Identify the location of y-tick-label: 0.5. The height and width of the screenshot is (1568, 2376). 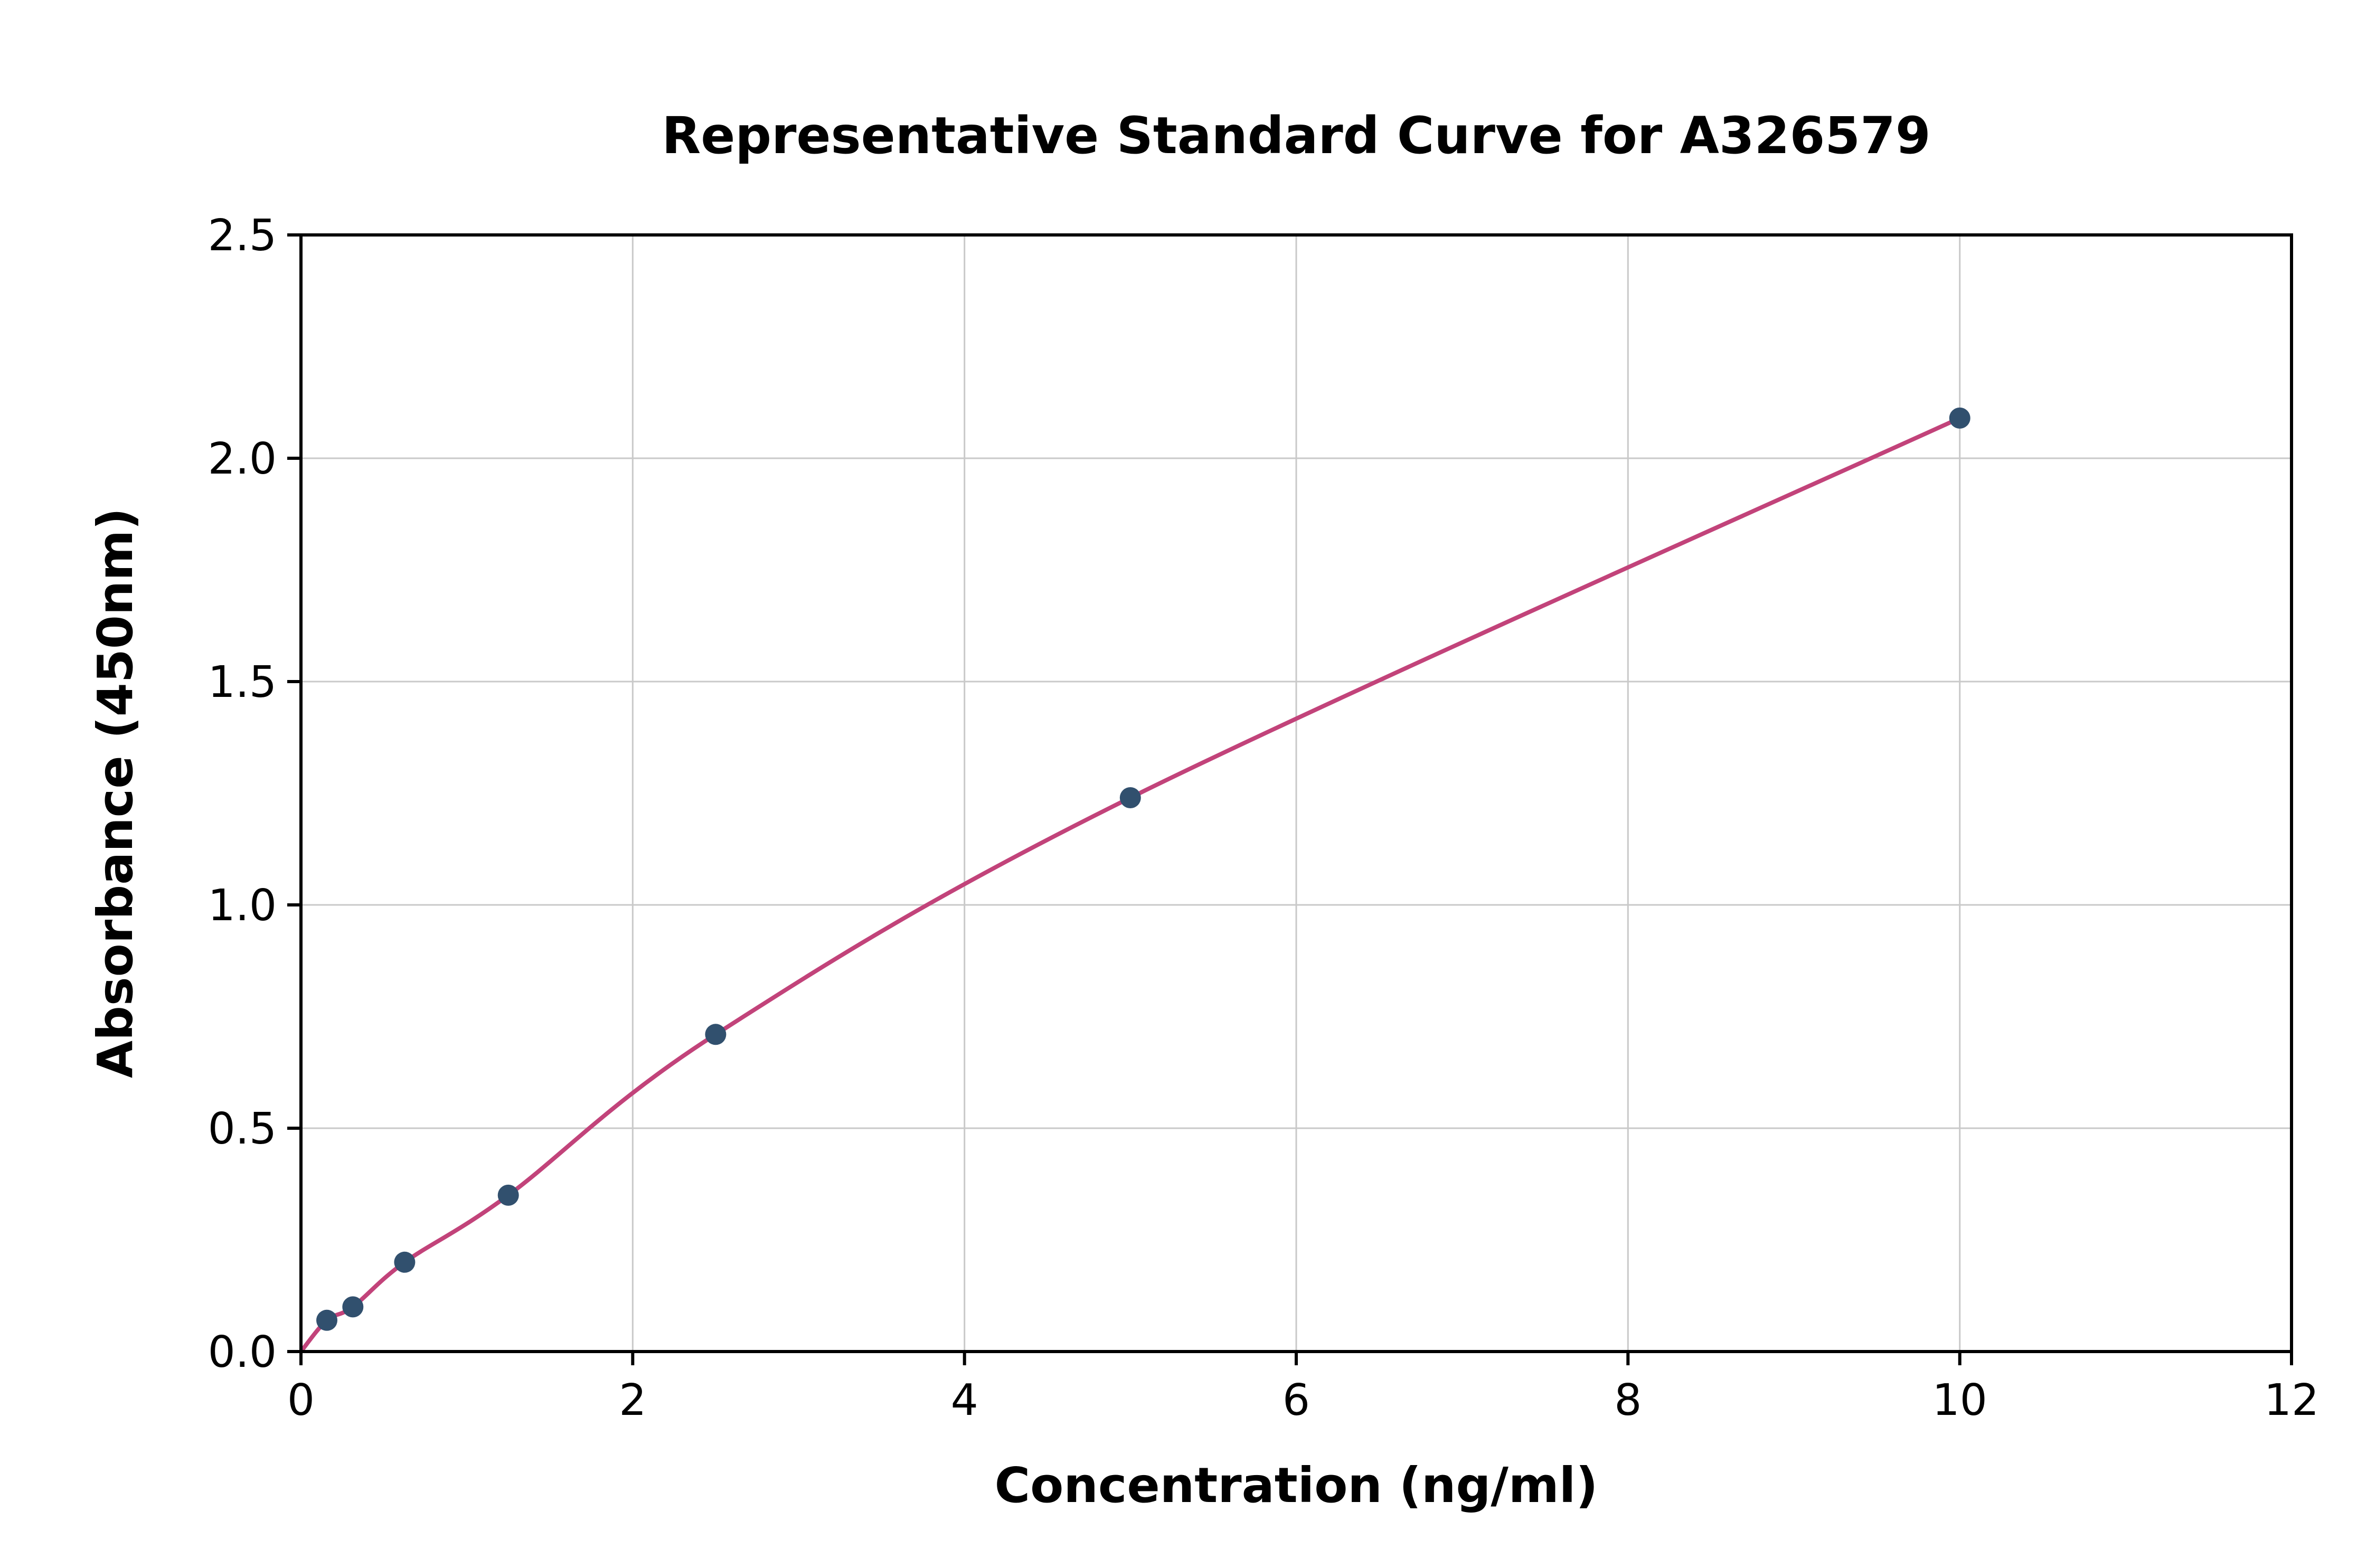
(243, 1129).